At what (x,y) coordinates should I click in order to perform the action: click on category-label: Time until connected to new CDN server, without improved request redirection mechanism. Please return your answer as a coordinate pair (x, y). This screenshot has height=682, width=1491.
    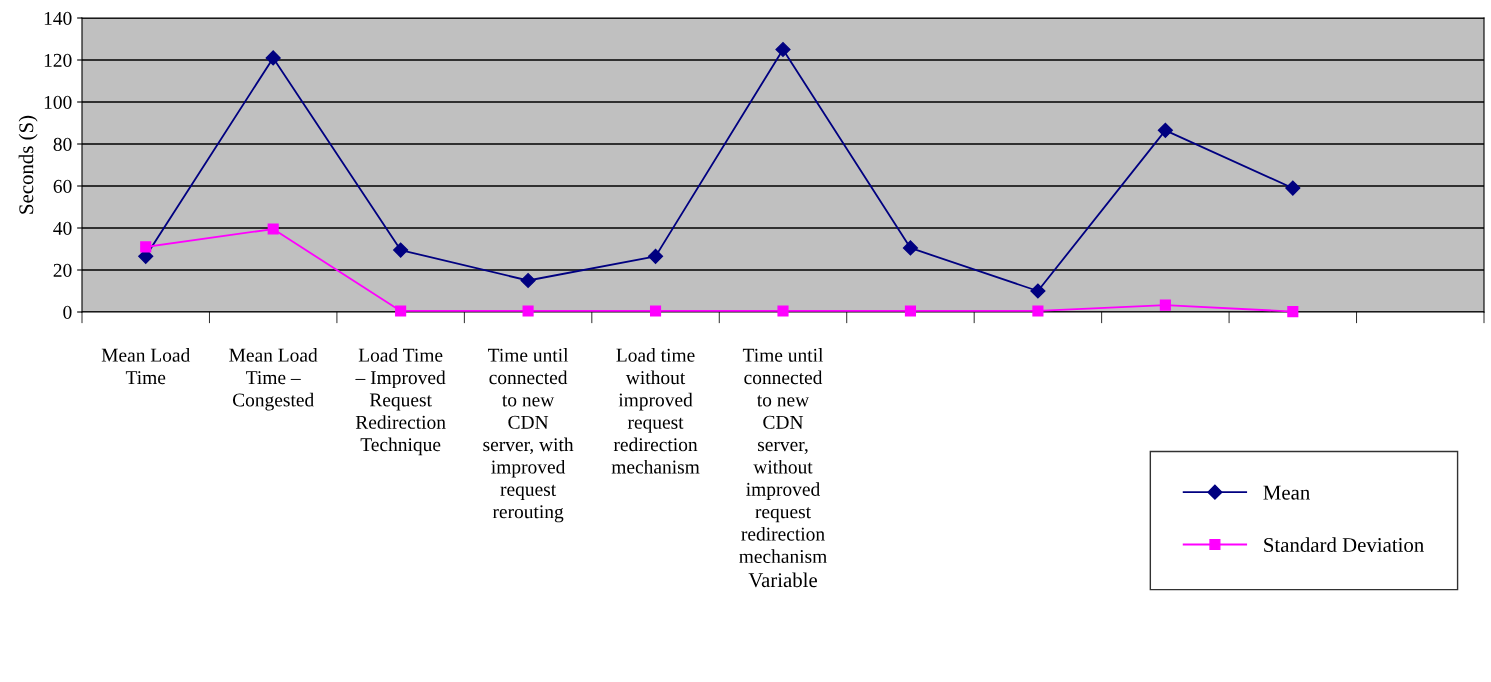
    Looking at the image, I should click on (783, 455).